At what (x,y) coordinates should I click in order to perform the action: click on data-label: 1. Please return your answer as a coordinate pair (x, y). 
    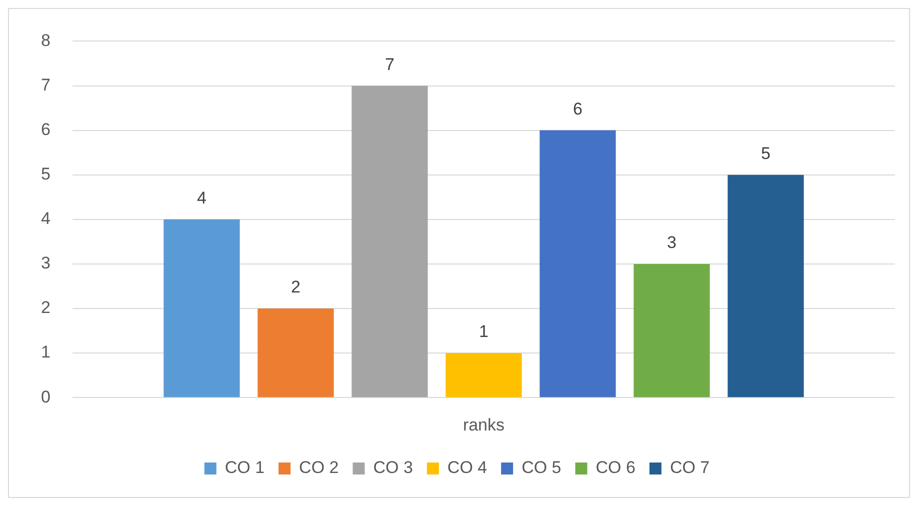
    Looking at the image, I should click on (483, 332).